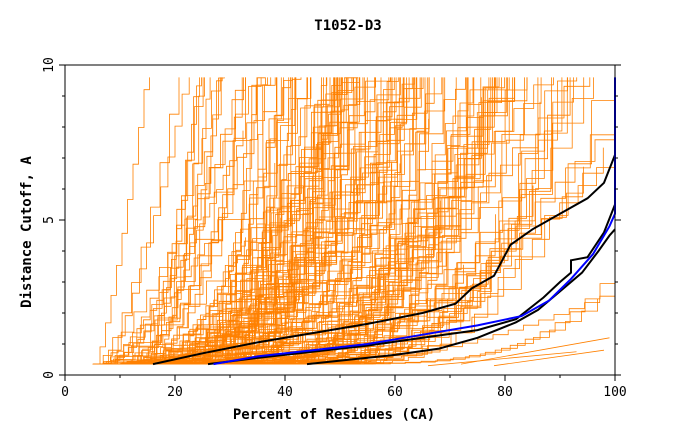  What do you see at coordinates (65, 392) in the screenshot?
I see `x-tick-label: 0` at bounding box center [65, 392].